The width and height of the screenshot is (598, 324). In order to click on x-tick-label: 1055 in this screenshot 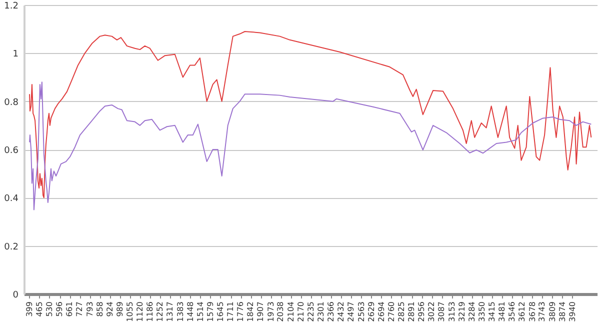, I will do `click(129, 312)`.